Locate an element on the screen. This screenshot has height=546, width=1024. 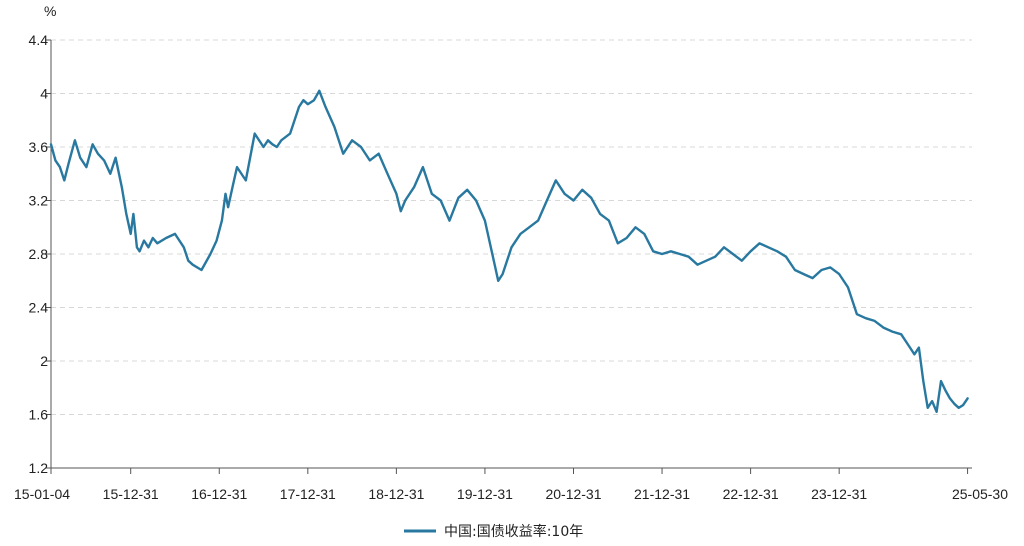
y-tick-label: 4 is located at coordinates (44, 94).